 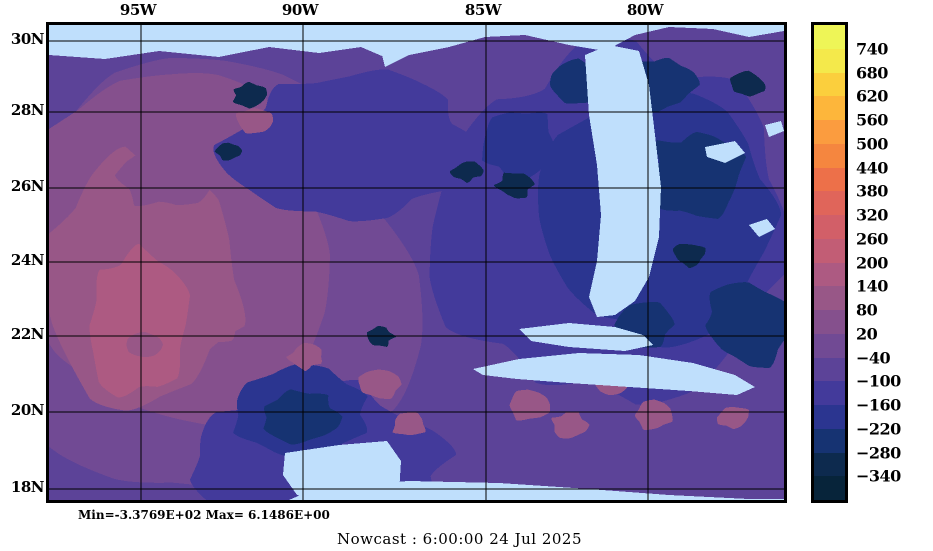 I want to click on mask-central-america, so click(x=536, y=490).